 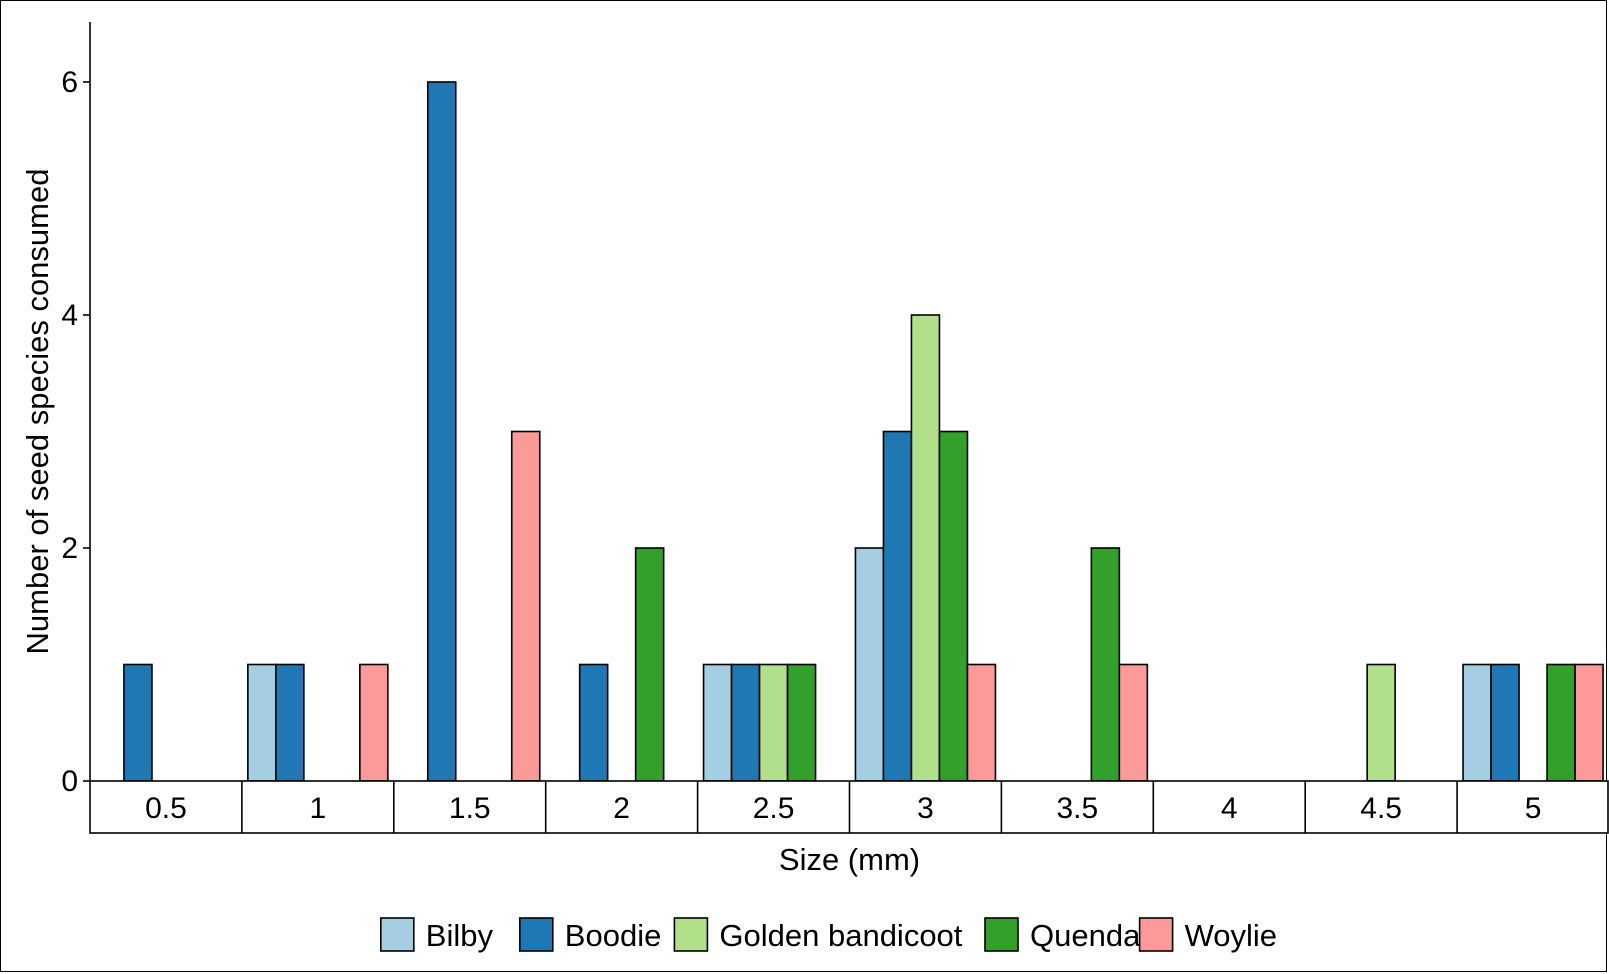 I want to click on x-category-label: 5, so click(x=1533, y=808).